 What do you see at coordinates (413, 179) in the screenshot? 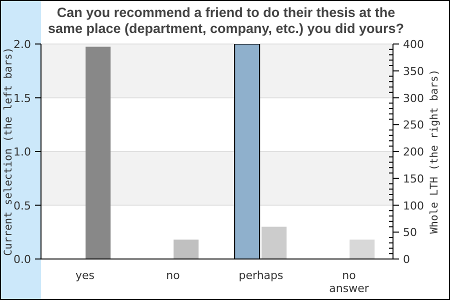
I see `y2-tick-label: 150` at bounding box center [413, 179].